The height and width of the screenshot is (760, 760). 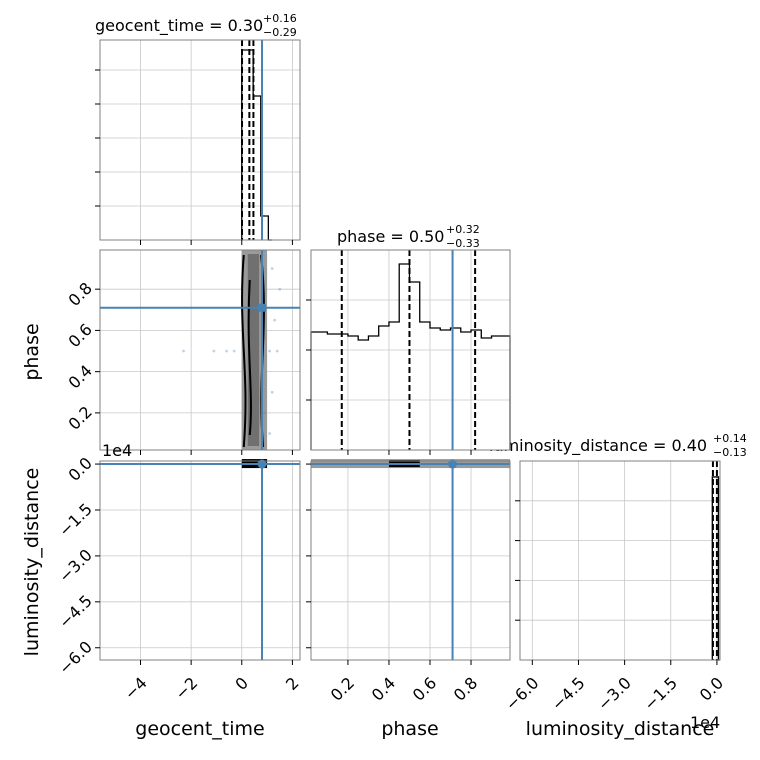 What do you see at coordinates (136, 688) in the screenshot?
I see `panel-2d-geocent-lum-xtick-label-0: −4` at bounding box center [136, 688].